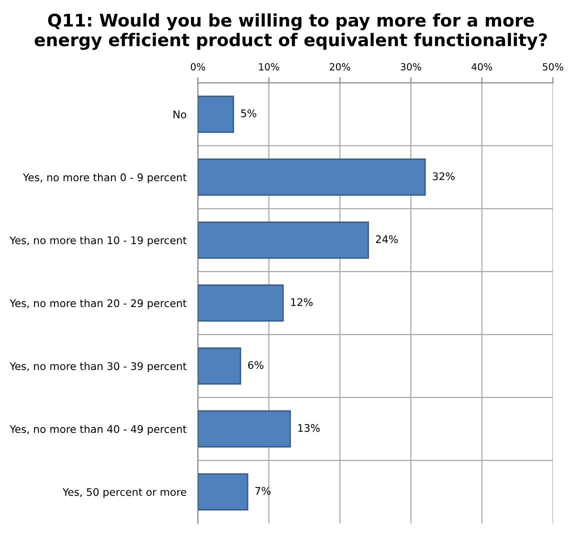 The height and width of the screenshot is (534, 582). Describe the element at coordinates (98, 304) in the screenshot. I see `y-tick-label: Yes, no more than 20 - 29 percent` at that location.